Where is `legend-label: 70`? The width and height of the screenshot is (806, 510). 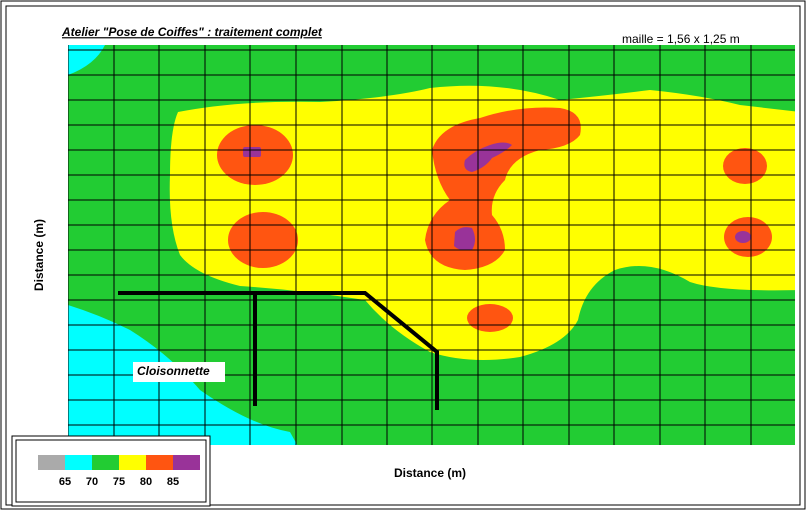
legend-label: 70 is located at coordinates (92, 482).